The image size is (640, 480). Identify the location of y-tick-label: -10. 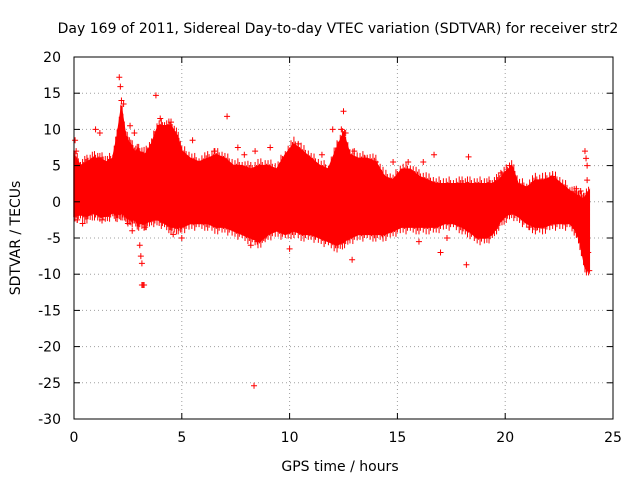
(49, 275).